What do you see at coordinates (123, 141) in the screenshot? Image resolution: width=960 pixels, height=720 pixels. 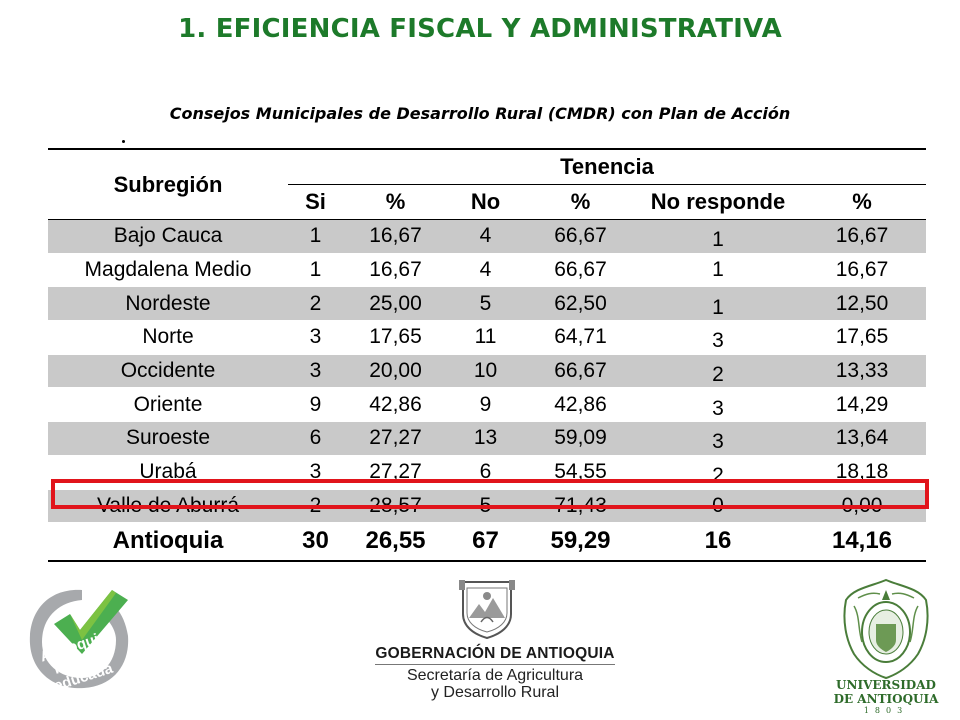 I see `bullet-mark` at bounding box center [123, 141].